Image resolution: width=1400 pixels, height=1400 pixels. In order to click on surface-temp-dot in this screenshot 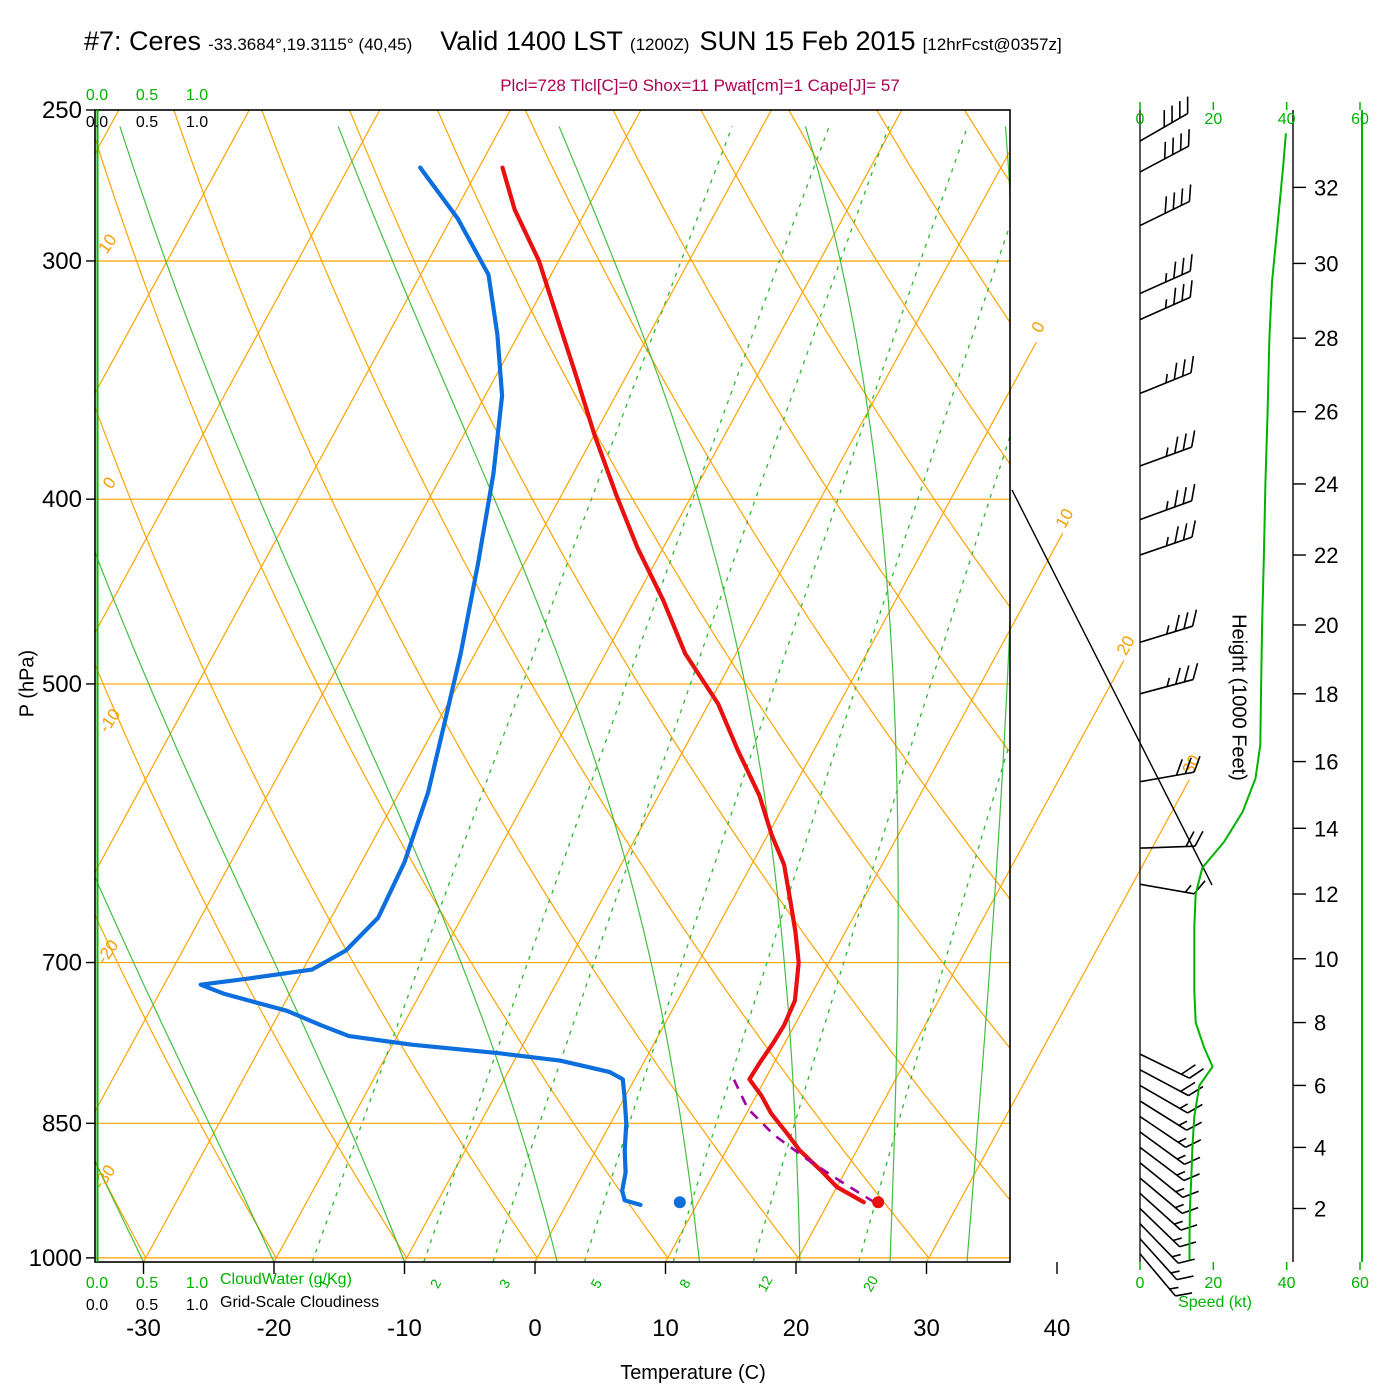, I will do `click(878, 1202)`.